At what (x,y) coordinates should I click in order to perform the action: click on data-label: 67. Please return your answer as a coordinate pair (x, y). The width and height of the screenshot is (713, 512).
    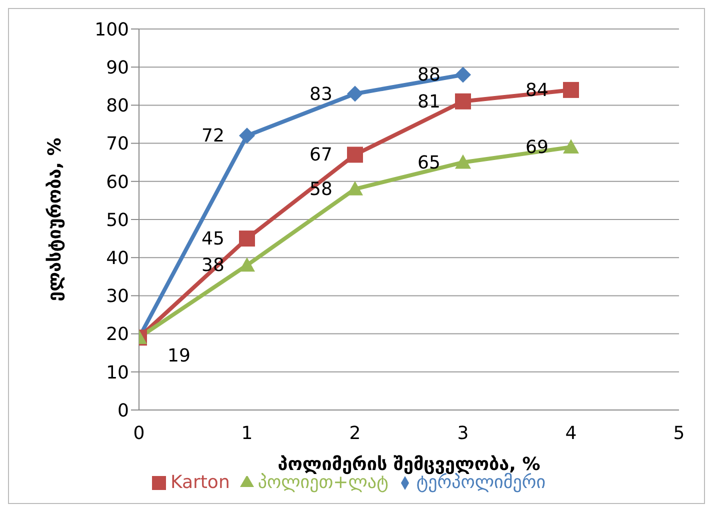
    Looking at the image, I should click on (321, 155).